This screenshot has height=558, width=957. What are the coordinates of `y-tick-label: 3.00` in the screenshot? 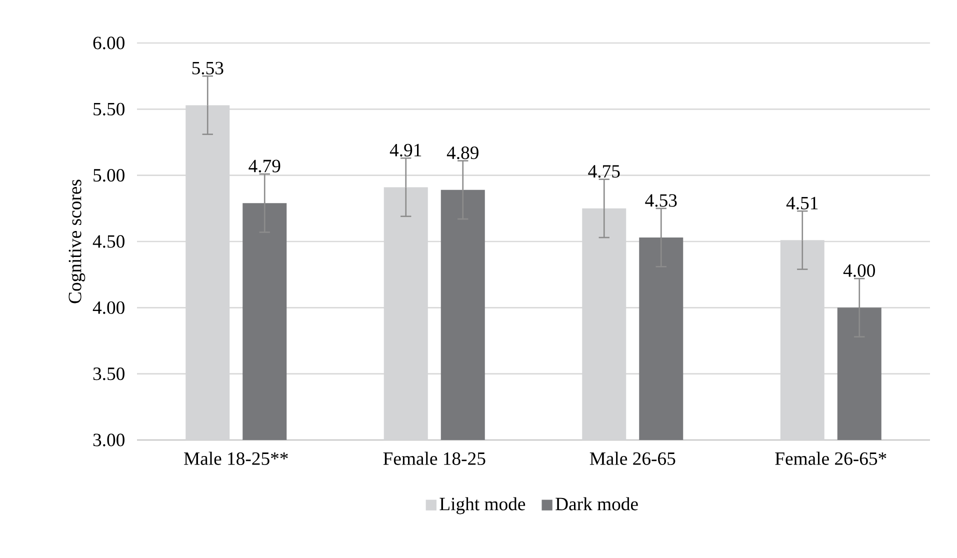 It's located at (108, 440).